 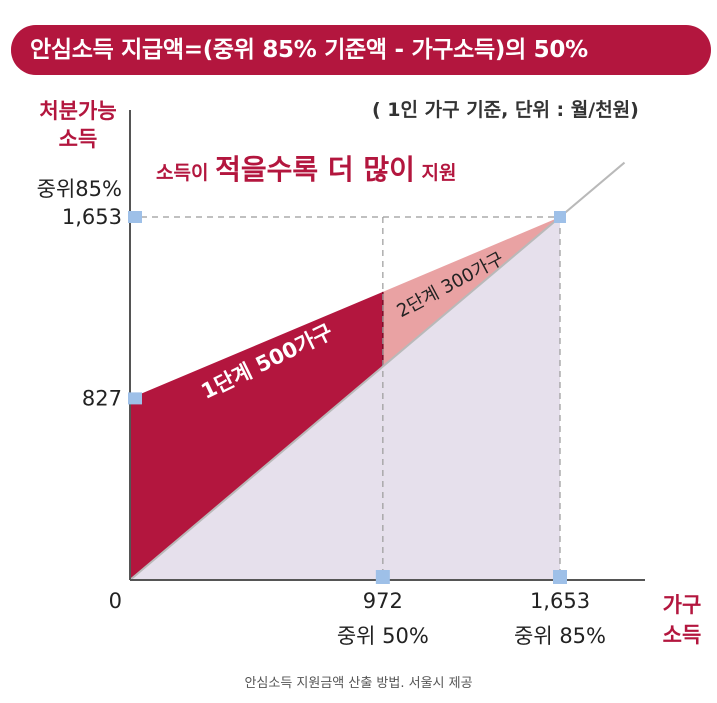 I want to click on image-caption: 안심소득 지원금액 산출 방법. 서울시 제공, so click(x=358, y=683).